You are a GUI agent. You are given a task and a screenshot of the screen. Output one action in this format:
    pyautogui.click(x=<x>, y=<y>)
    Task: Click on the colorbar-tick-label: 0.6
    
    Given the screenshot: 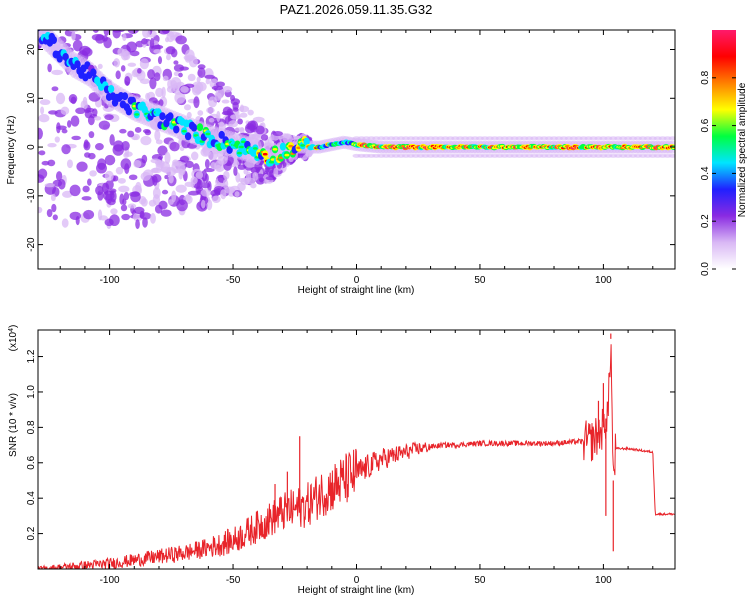 What is the action you would take?
    pyautogui.click(x=705, y=125)
    